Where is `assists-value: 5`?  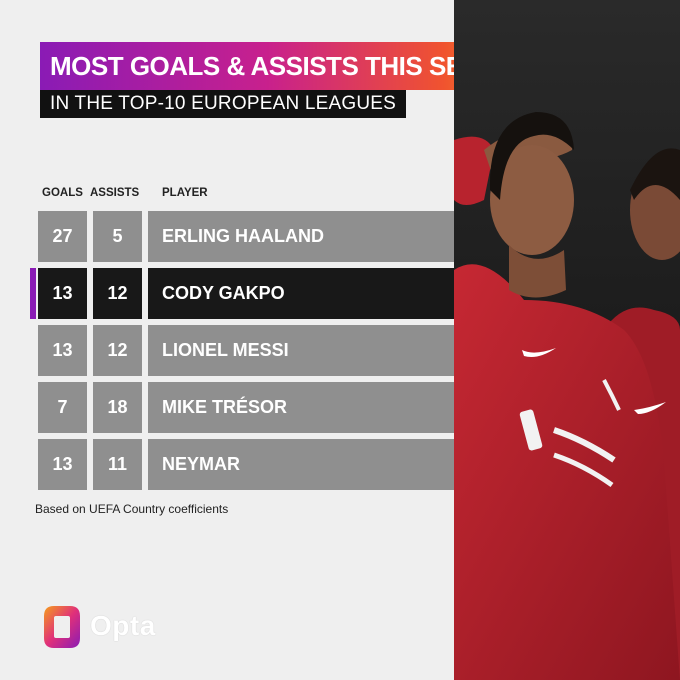
assists-value: 5 is located at coordinates (117, 236).